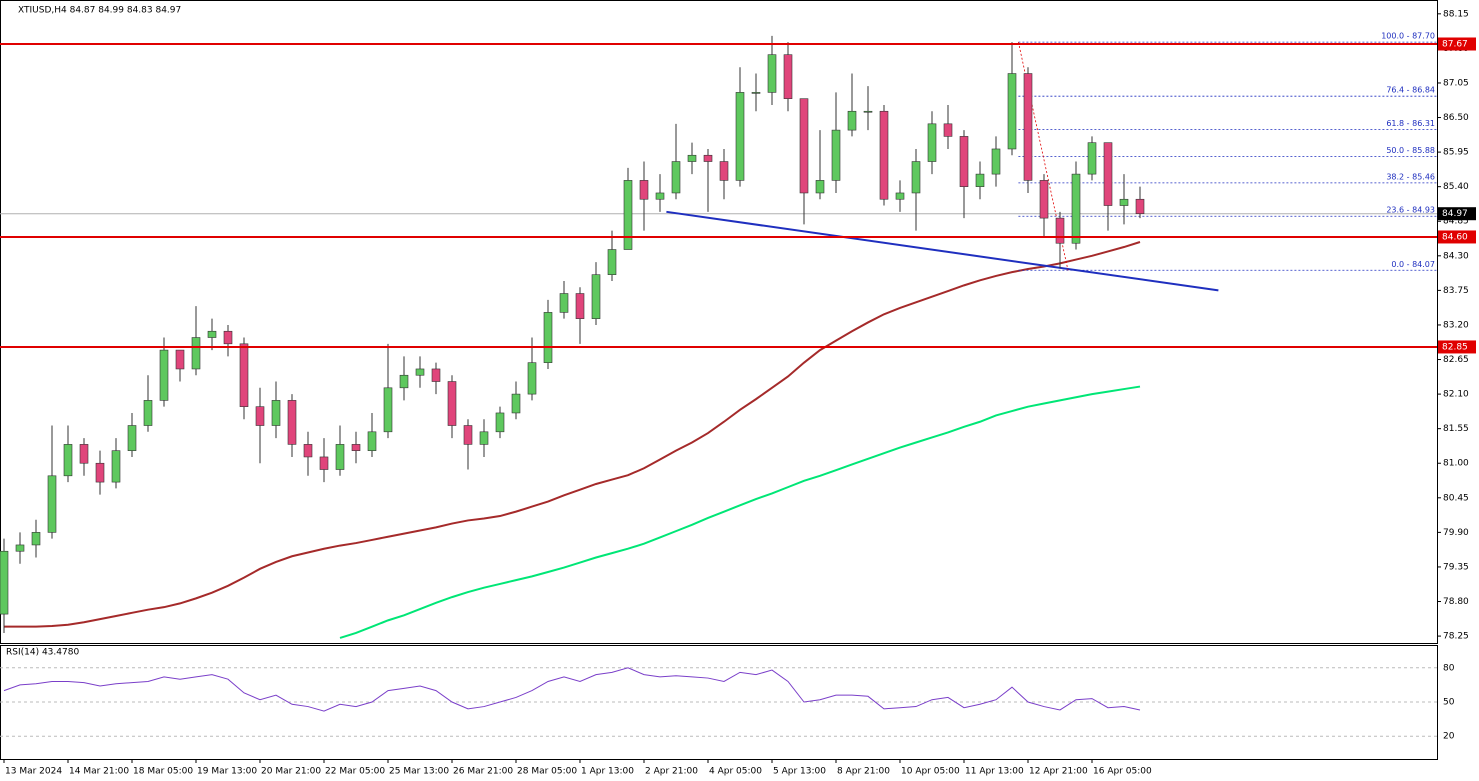 The image size is (1479, 781). What do you see at coordinates (1455, 347) in the screenshot?
I see `level-label: 82.85` at bounding box center [1455, 347].